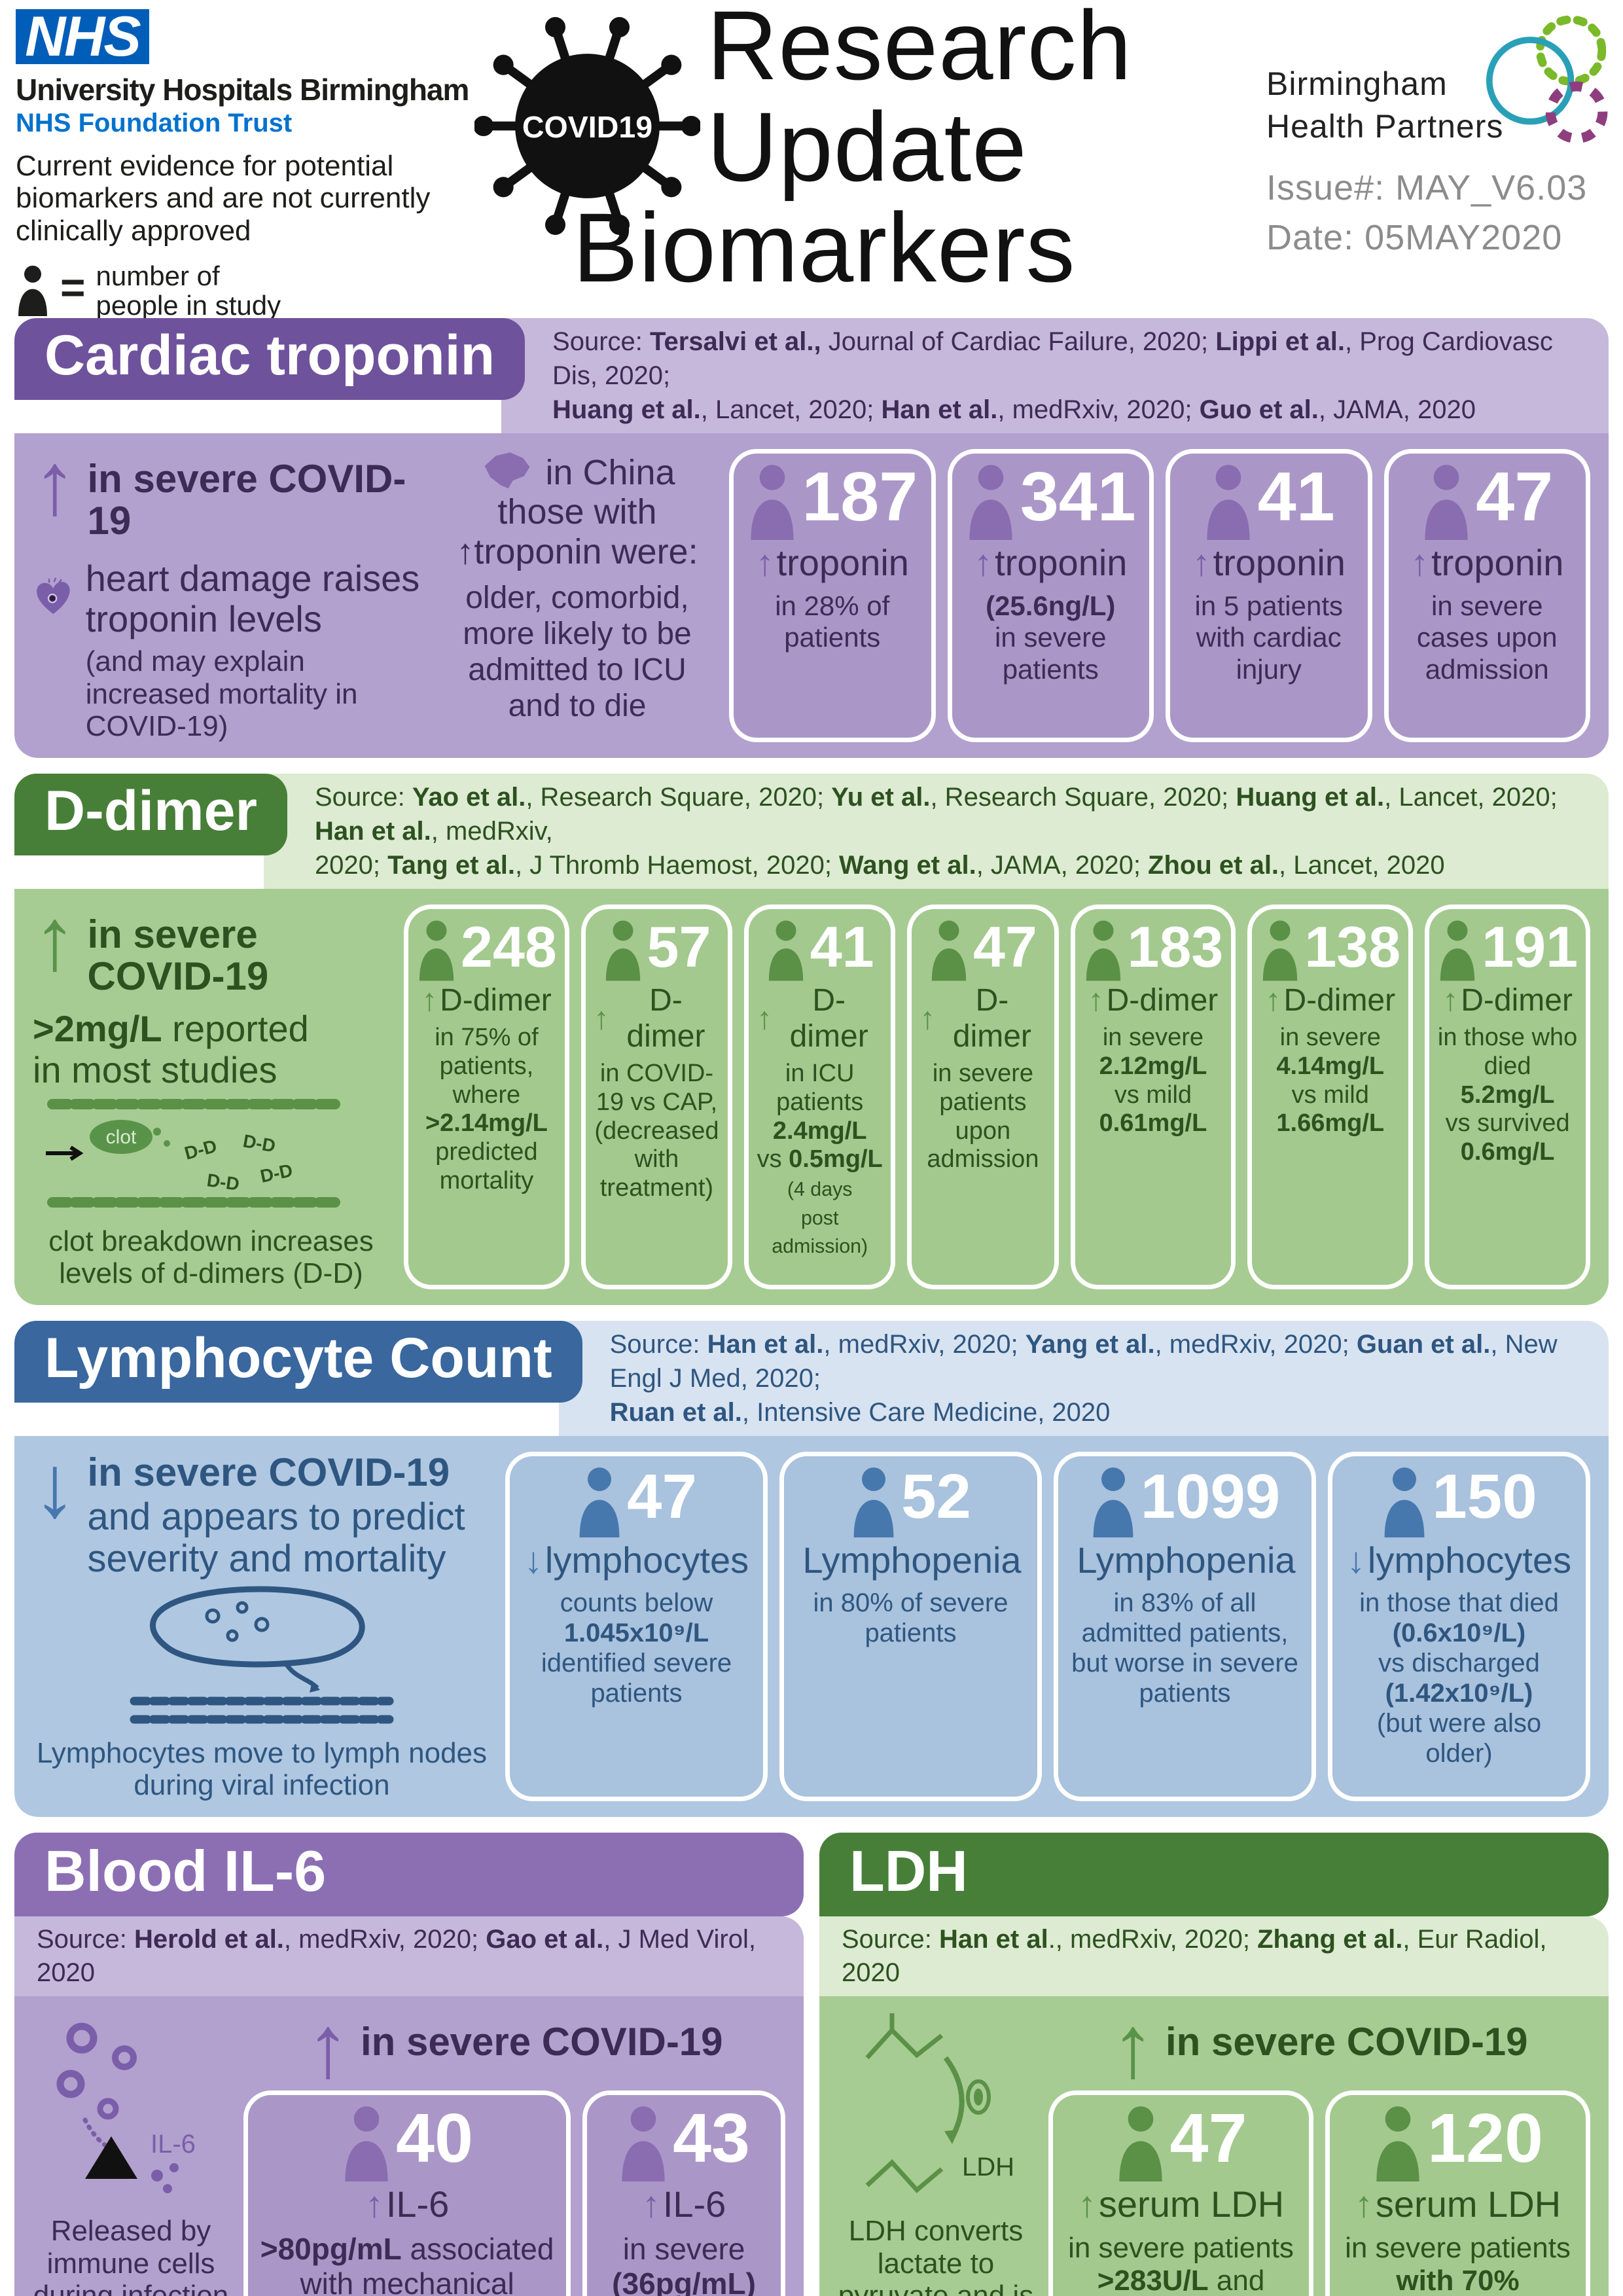  I want to click on intro-lead: >2mg/L reported in most studies, so click(171, 1049).